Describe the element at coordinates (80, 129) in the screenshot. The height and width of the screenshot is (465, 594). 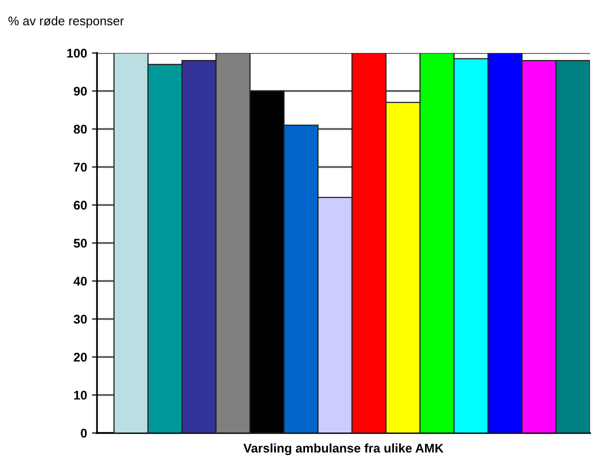
I see `y-tick-label: 80` at that location.